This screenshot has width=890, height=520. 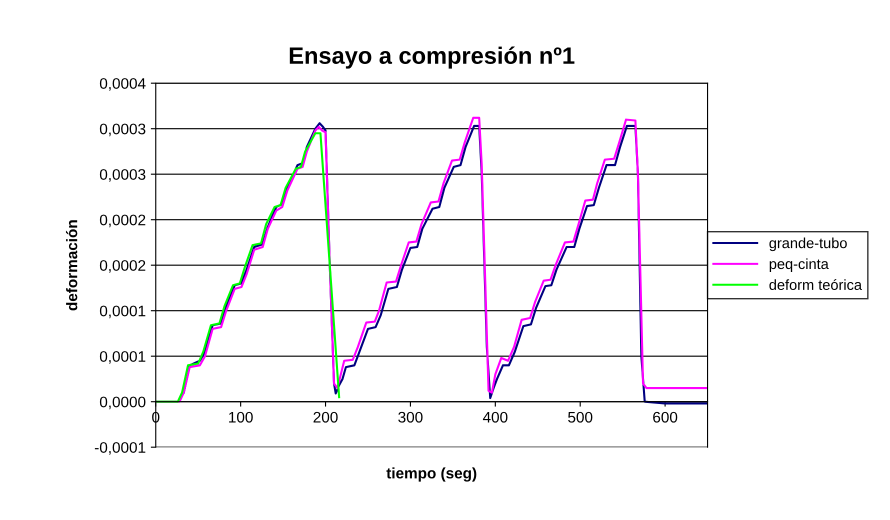 What do you see at coordinates (120, 448) in the screenshot?
I see `y-tick-label: -0,0001` at bounding box center [120, 448].